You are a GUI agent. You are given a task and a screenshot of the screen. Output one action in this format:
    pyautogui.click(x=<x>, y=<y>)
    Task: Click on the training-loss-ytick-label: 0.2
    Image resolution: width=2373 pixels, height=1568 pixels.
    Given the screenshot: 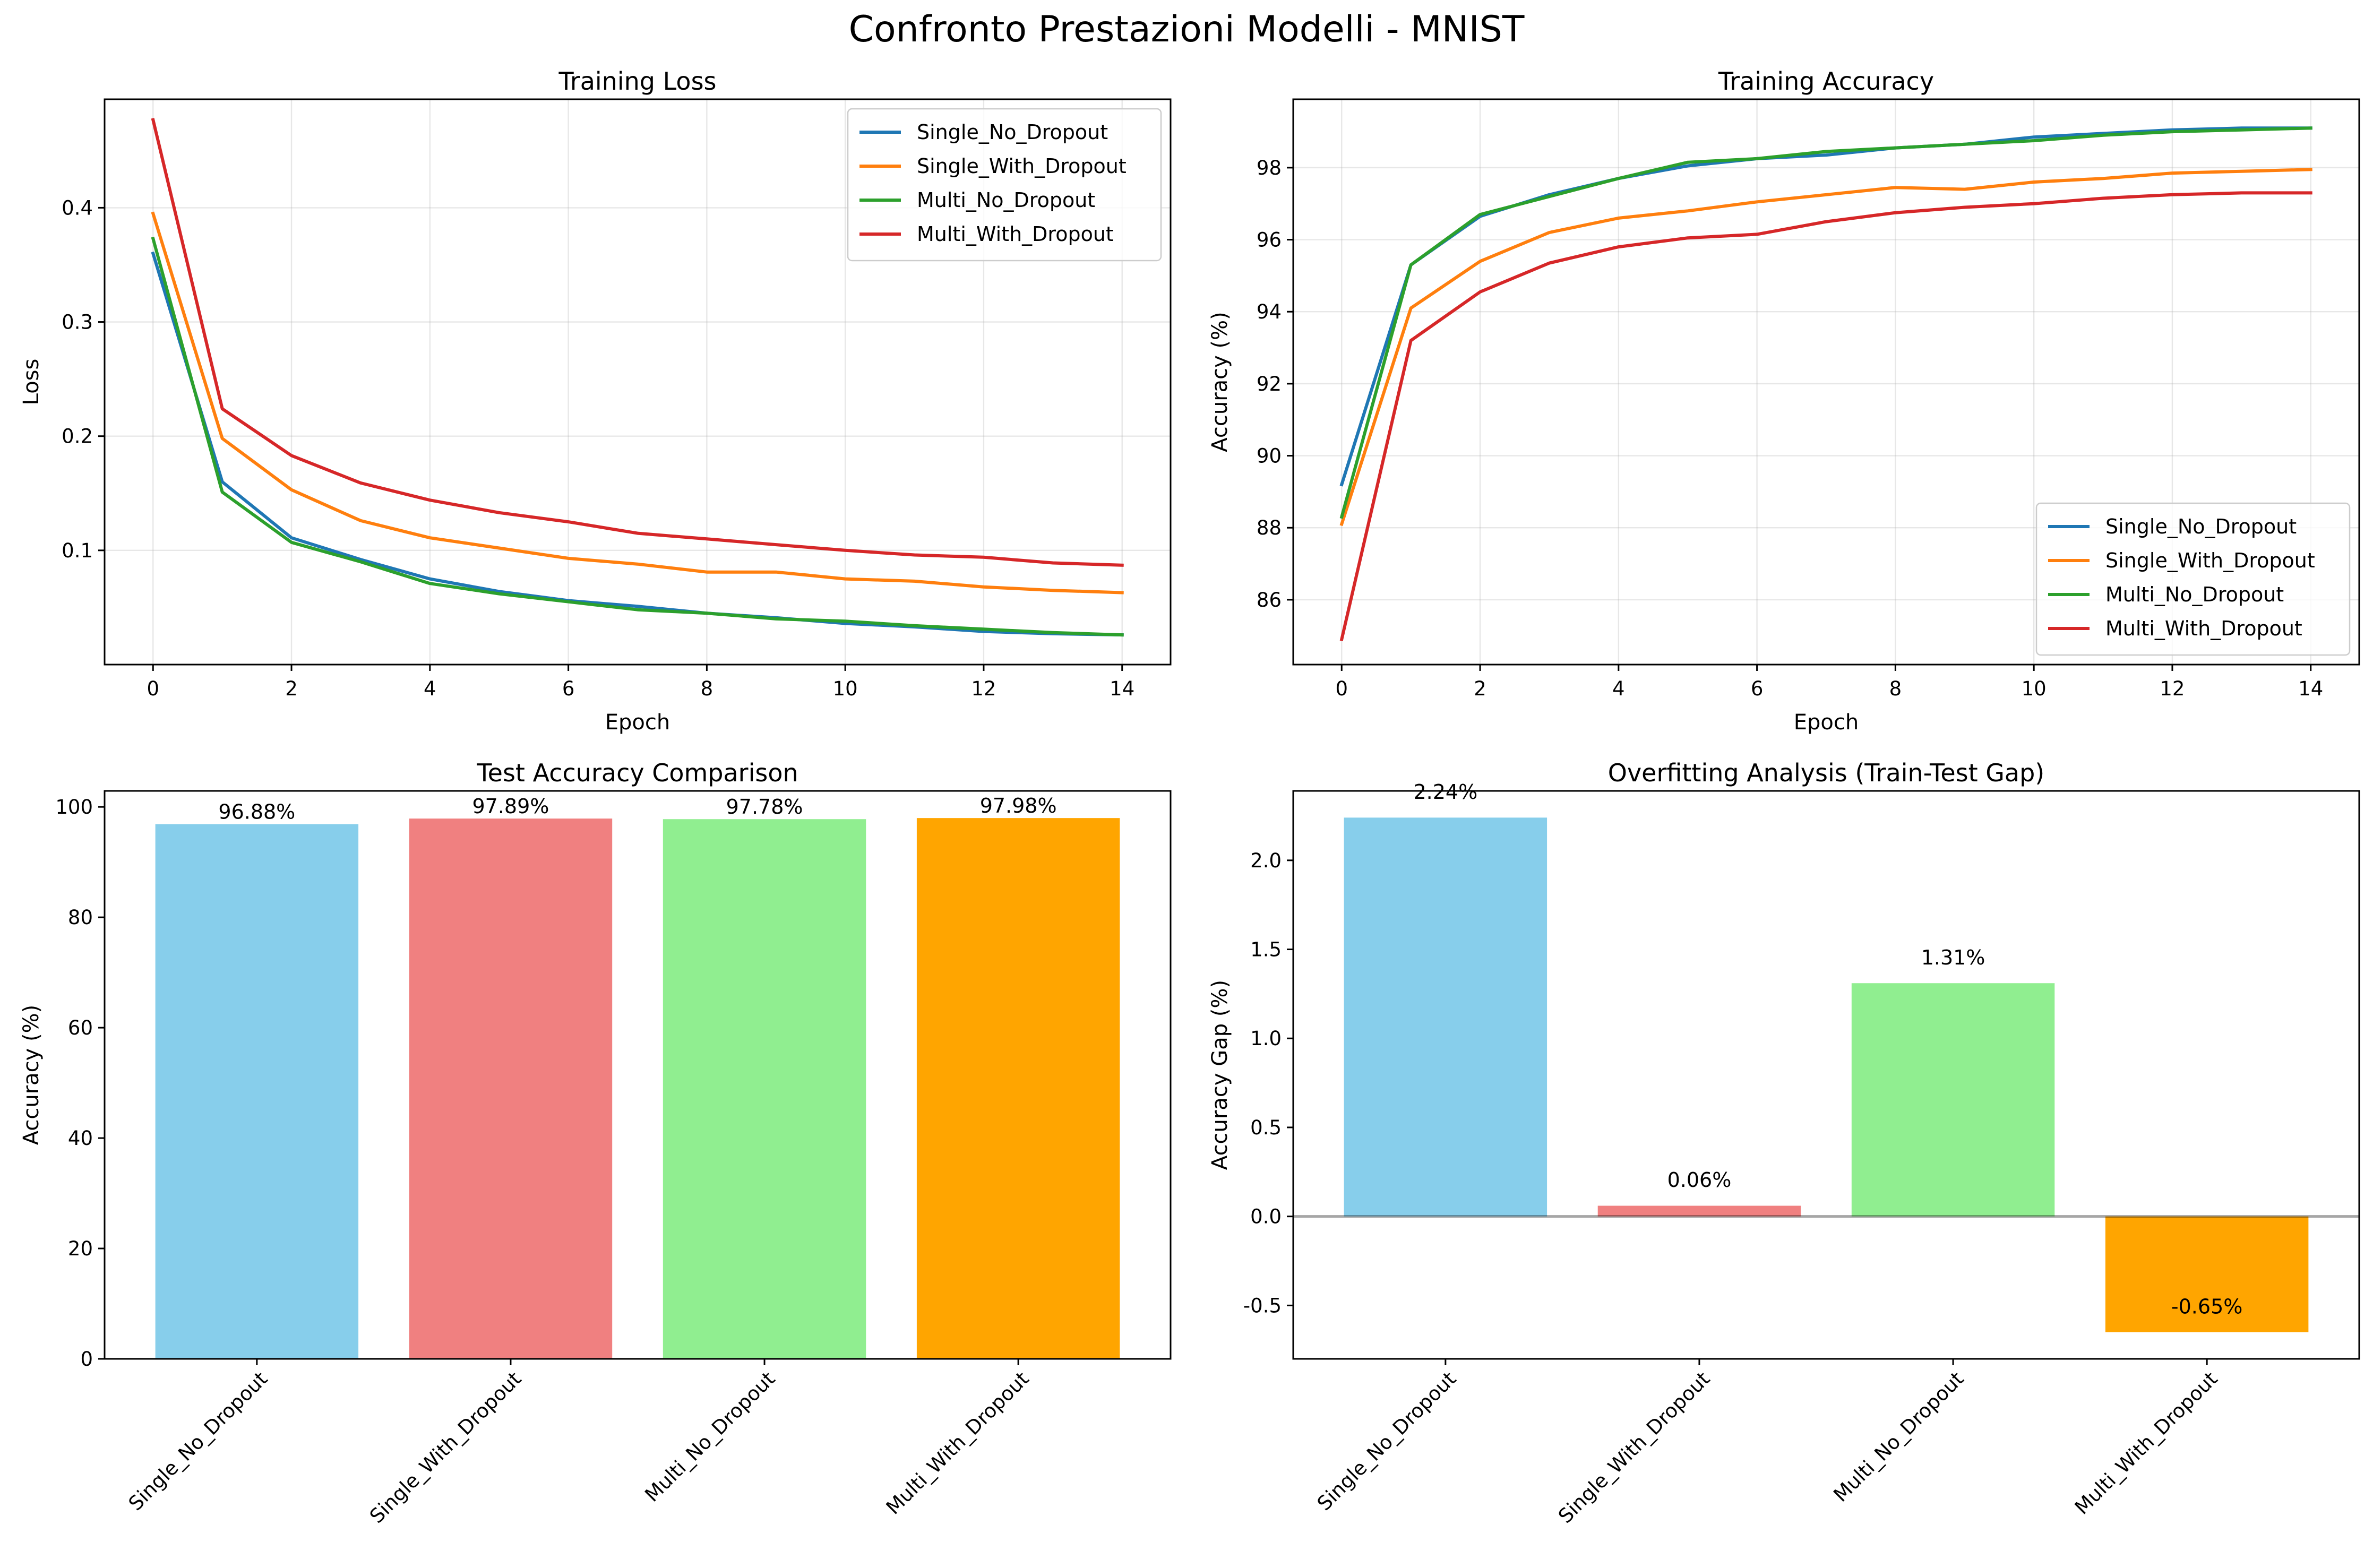 What is the action you would take?
    pyautogui.click(x=77, y=437)
    